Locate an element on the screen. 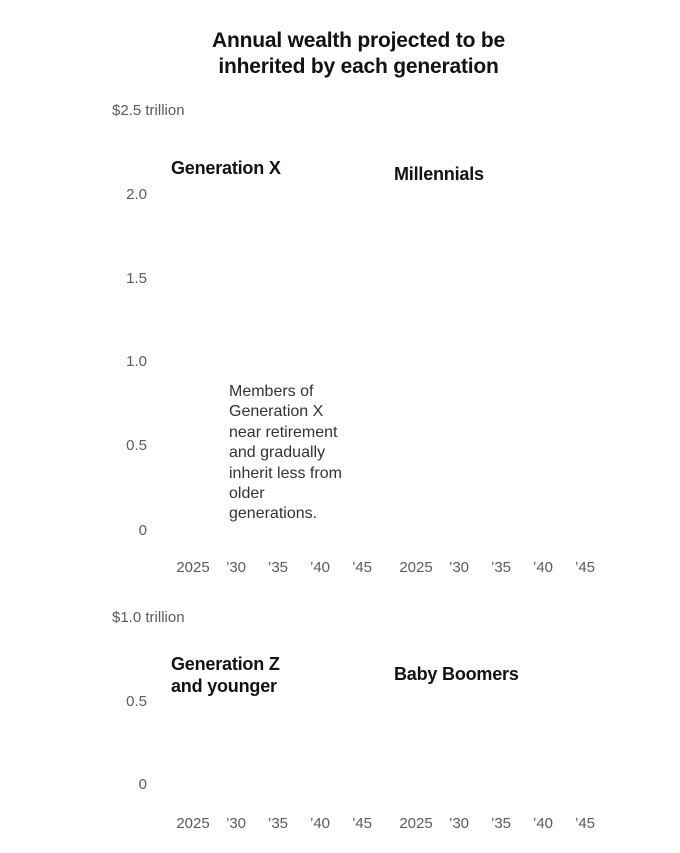  panel-title-baby-boomers: Baby Boomers is located at coordinates (456, 674).